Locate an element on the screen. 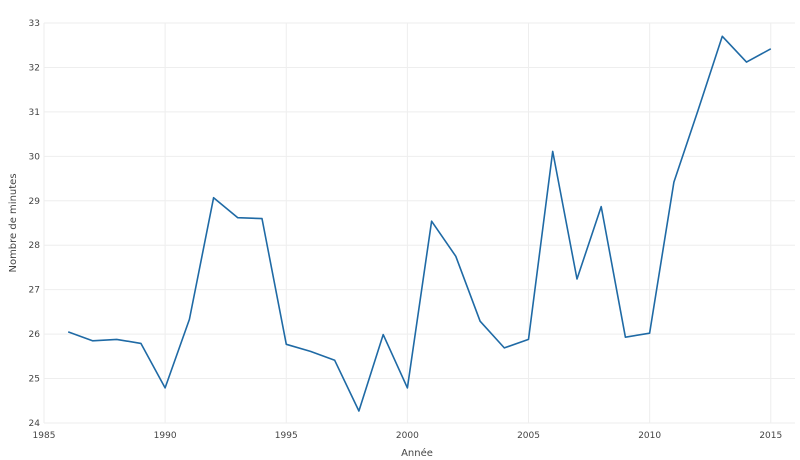  y-tick-label: 27 is located at coordinates (34, 291).